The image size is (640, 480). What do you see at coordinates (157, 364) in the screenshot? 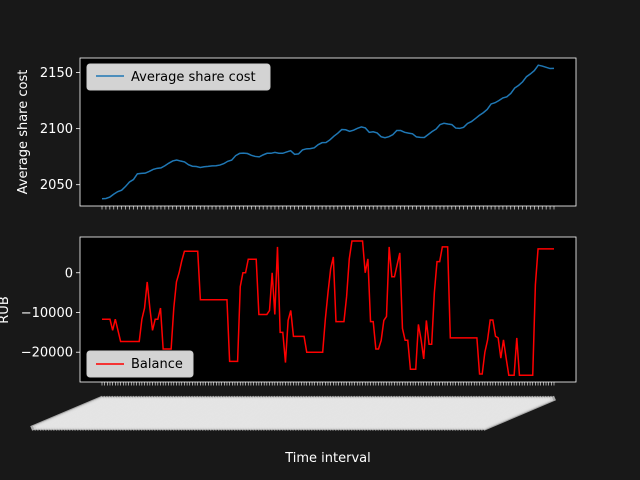
I see `bottom-legend-label: Balance` at bounding box center [157, 364].